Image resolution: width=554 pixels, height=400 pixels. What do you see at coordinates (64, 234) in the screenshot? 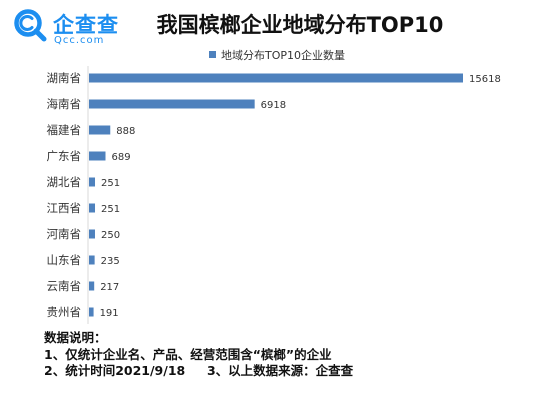
I see `category-label: 河南省` at bounding box center [64, 234].